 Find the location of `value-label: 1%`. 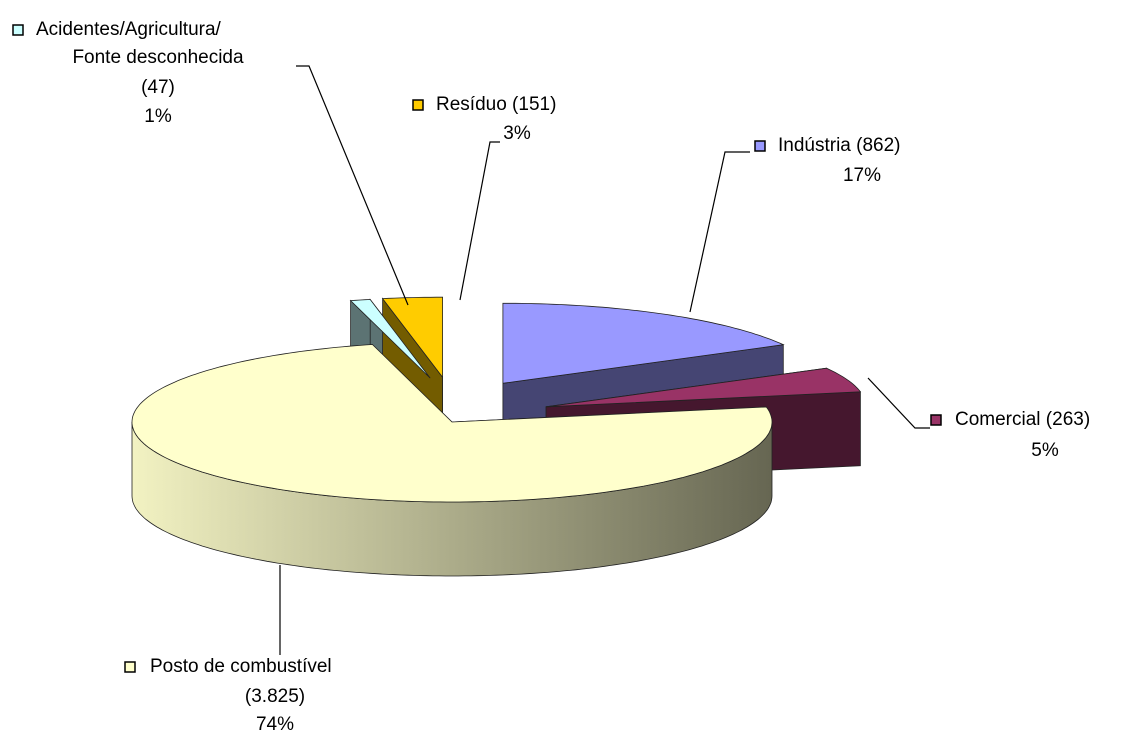

value-label: 1% is located at coordinates (158, 116).